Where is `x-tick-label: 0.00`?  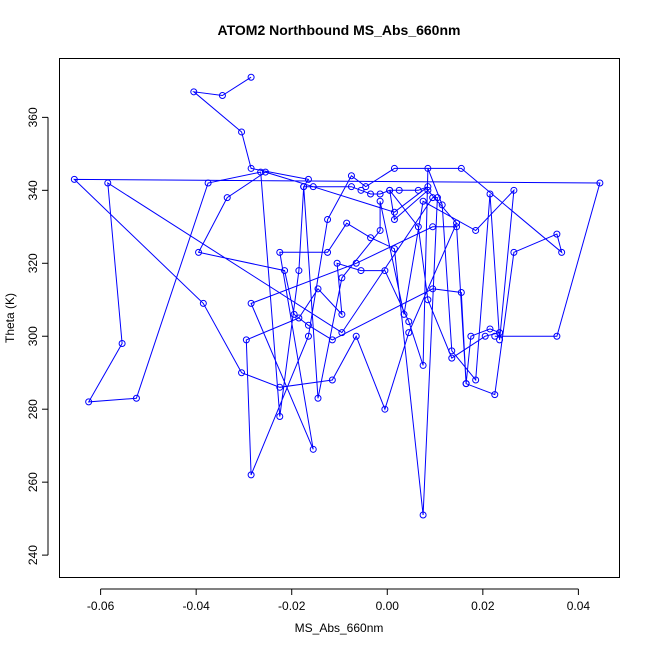
x-tick-label: 0.00 is located at coordinates (388, 606).